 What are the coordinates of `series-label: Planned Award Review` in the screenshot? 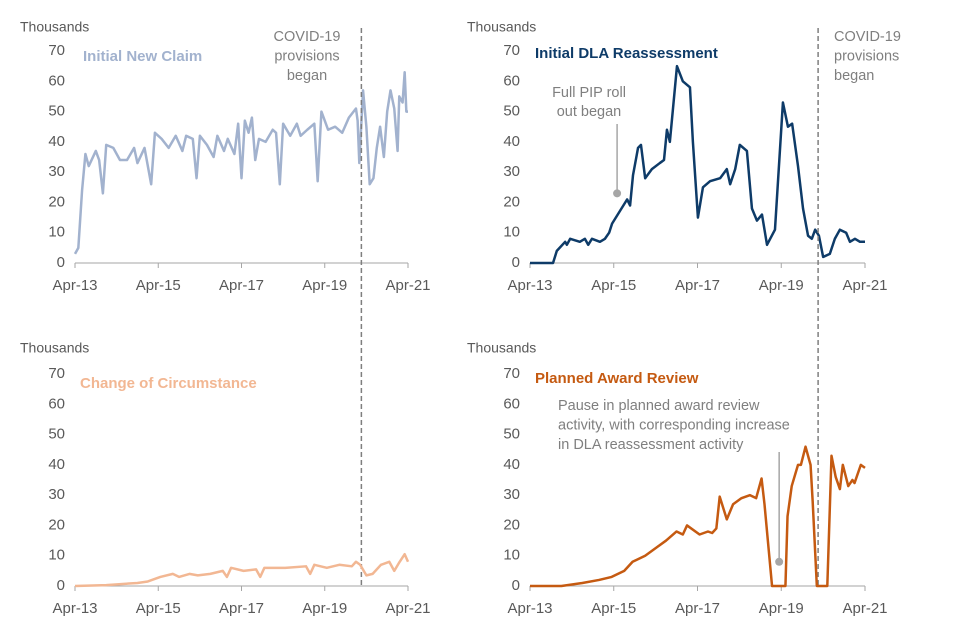 It's located at (617, 378).